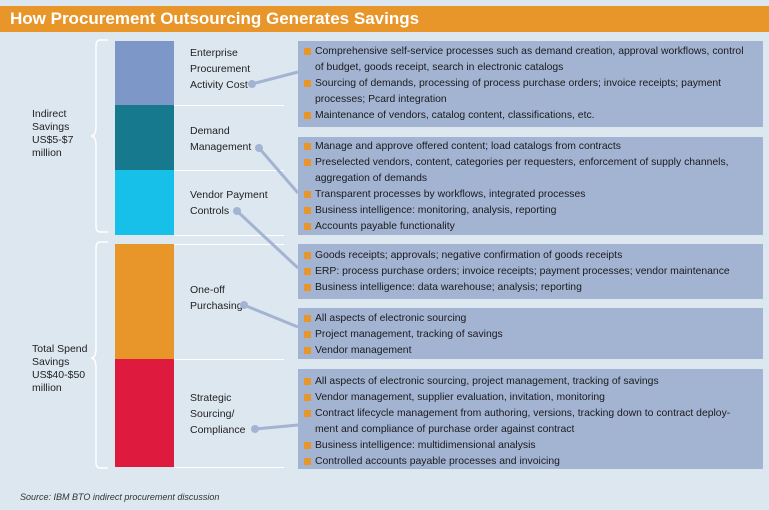 The image size is (769, 510). Describe the element at coordinates (144, 413) in the screenshot. I see `bar-strategic-sourcing` at that location.